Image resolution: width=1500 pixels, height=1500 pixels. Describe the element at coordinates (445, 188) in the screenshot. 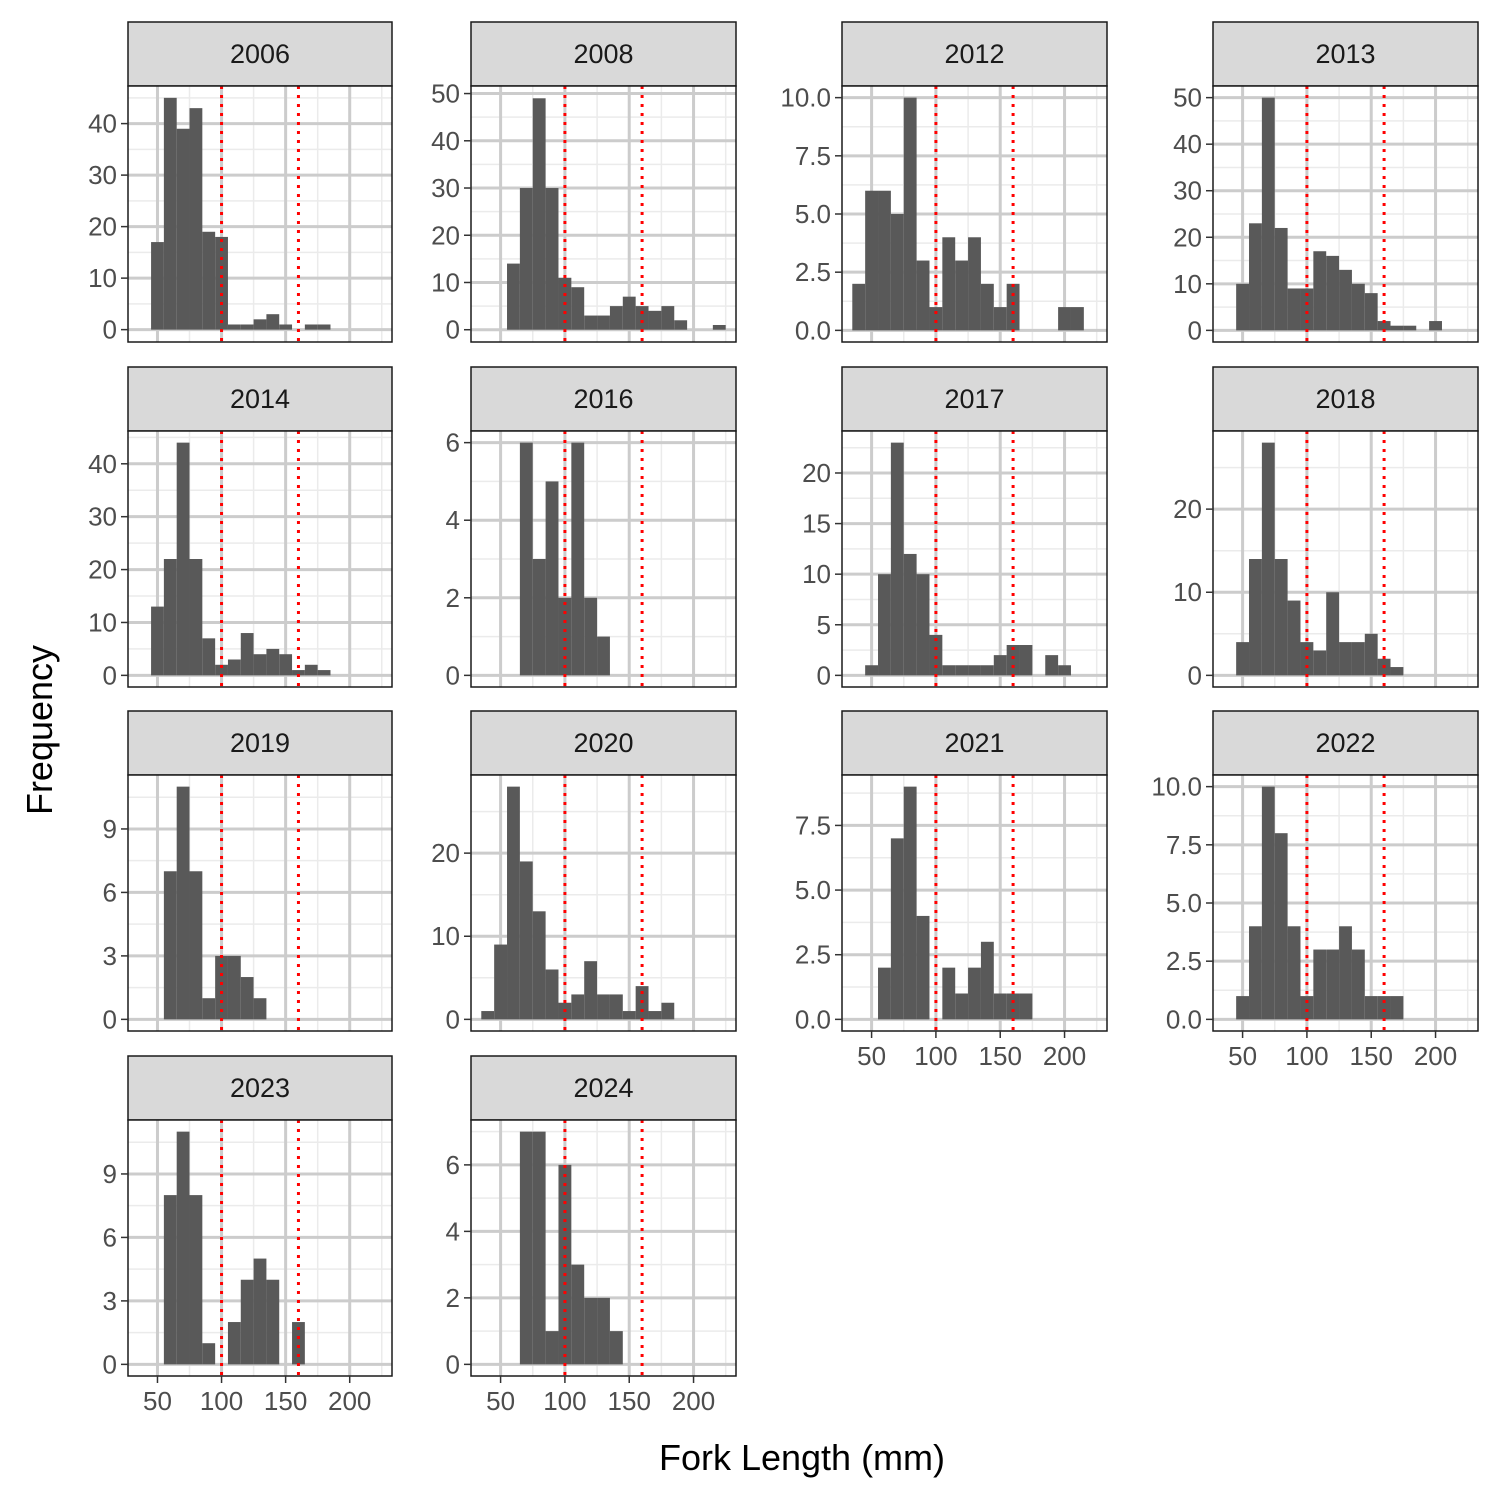

I see `y-tick-label: 30` at that location.